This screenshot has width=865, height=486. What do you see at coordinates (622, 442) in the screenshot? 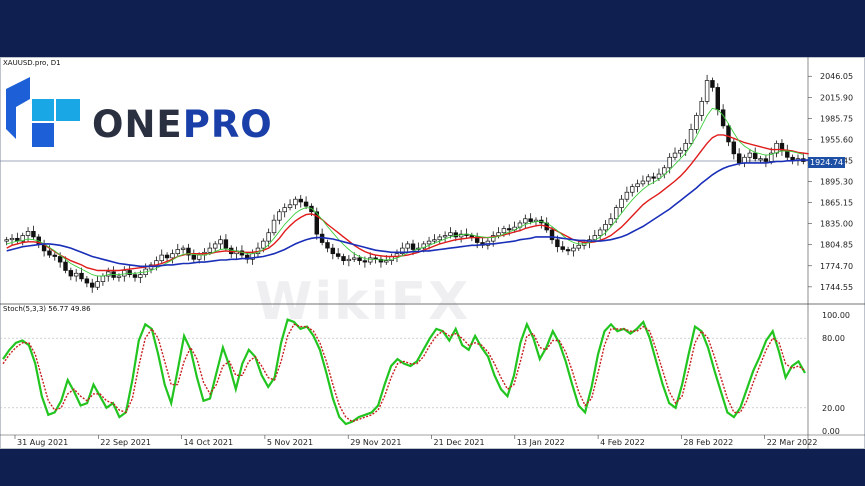
I see `time-tick-label: 4 Feb 2022` at bounding box center [622, 442].